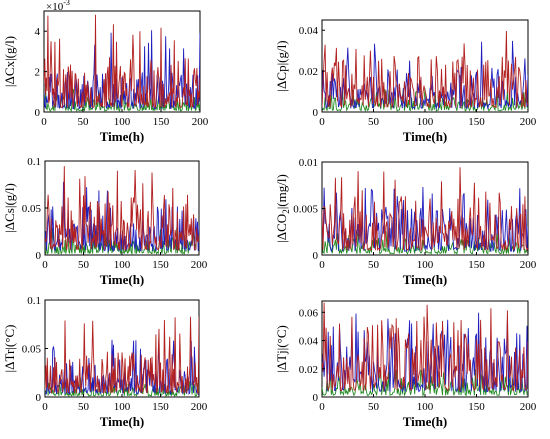  I want to click on y-tick-label: 2, so click(38, 73).